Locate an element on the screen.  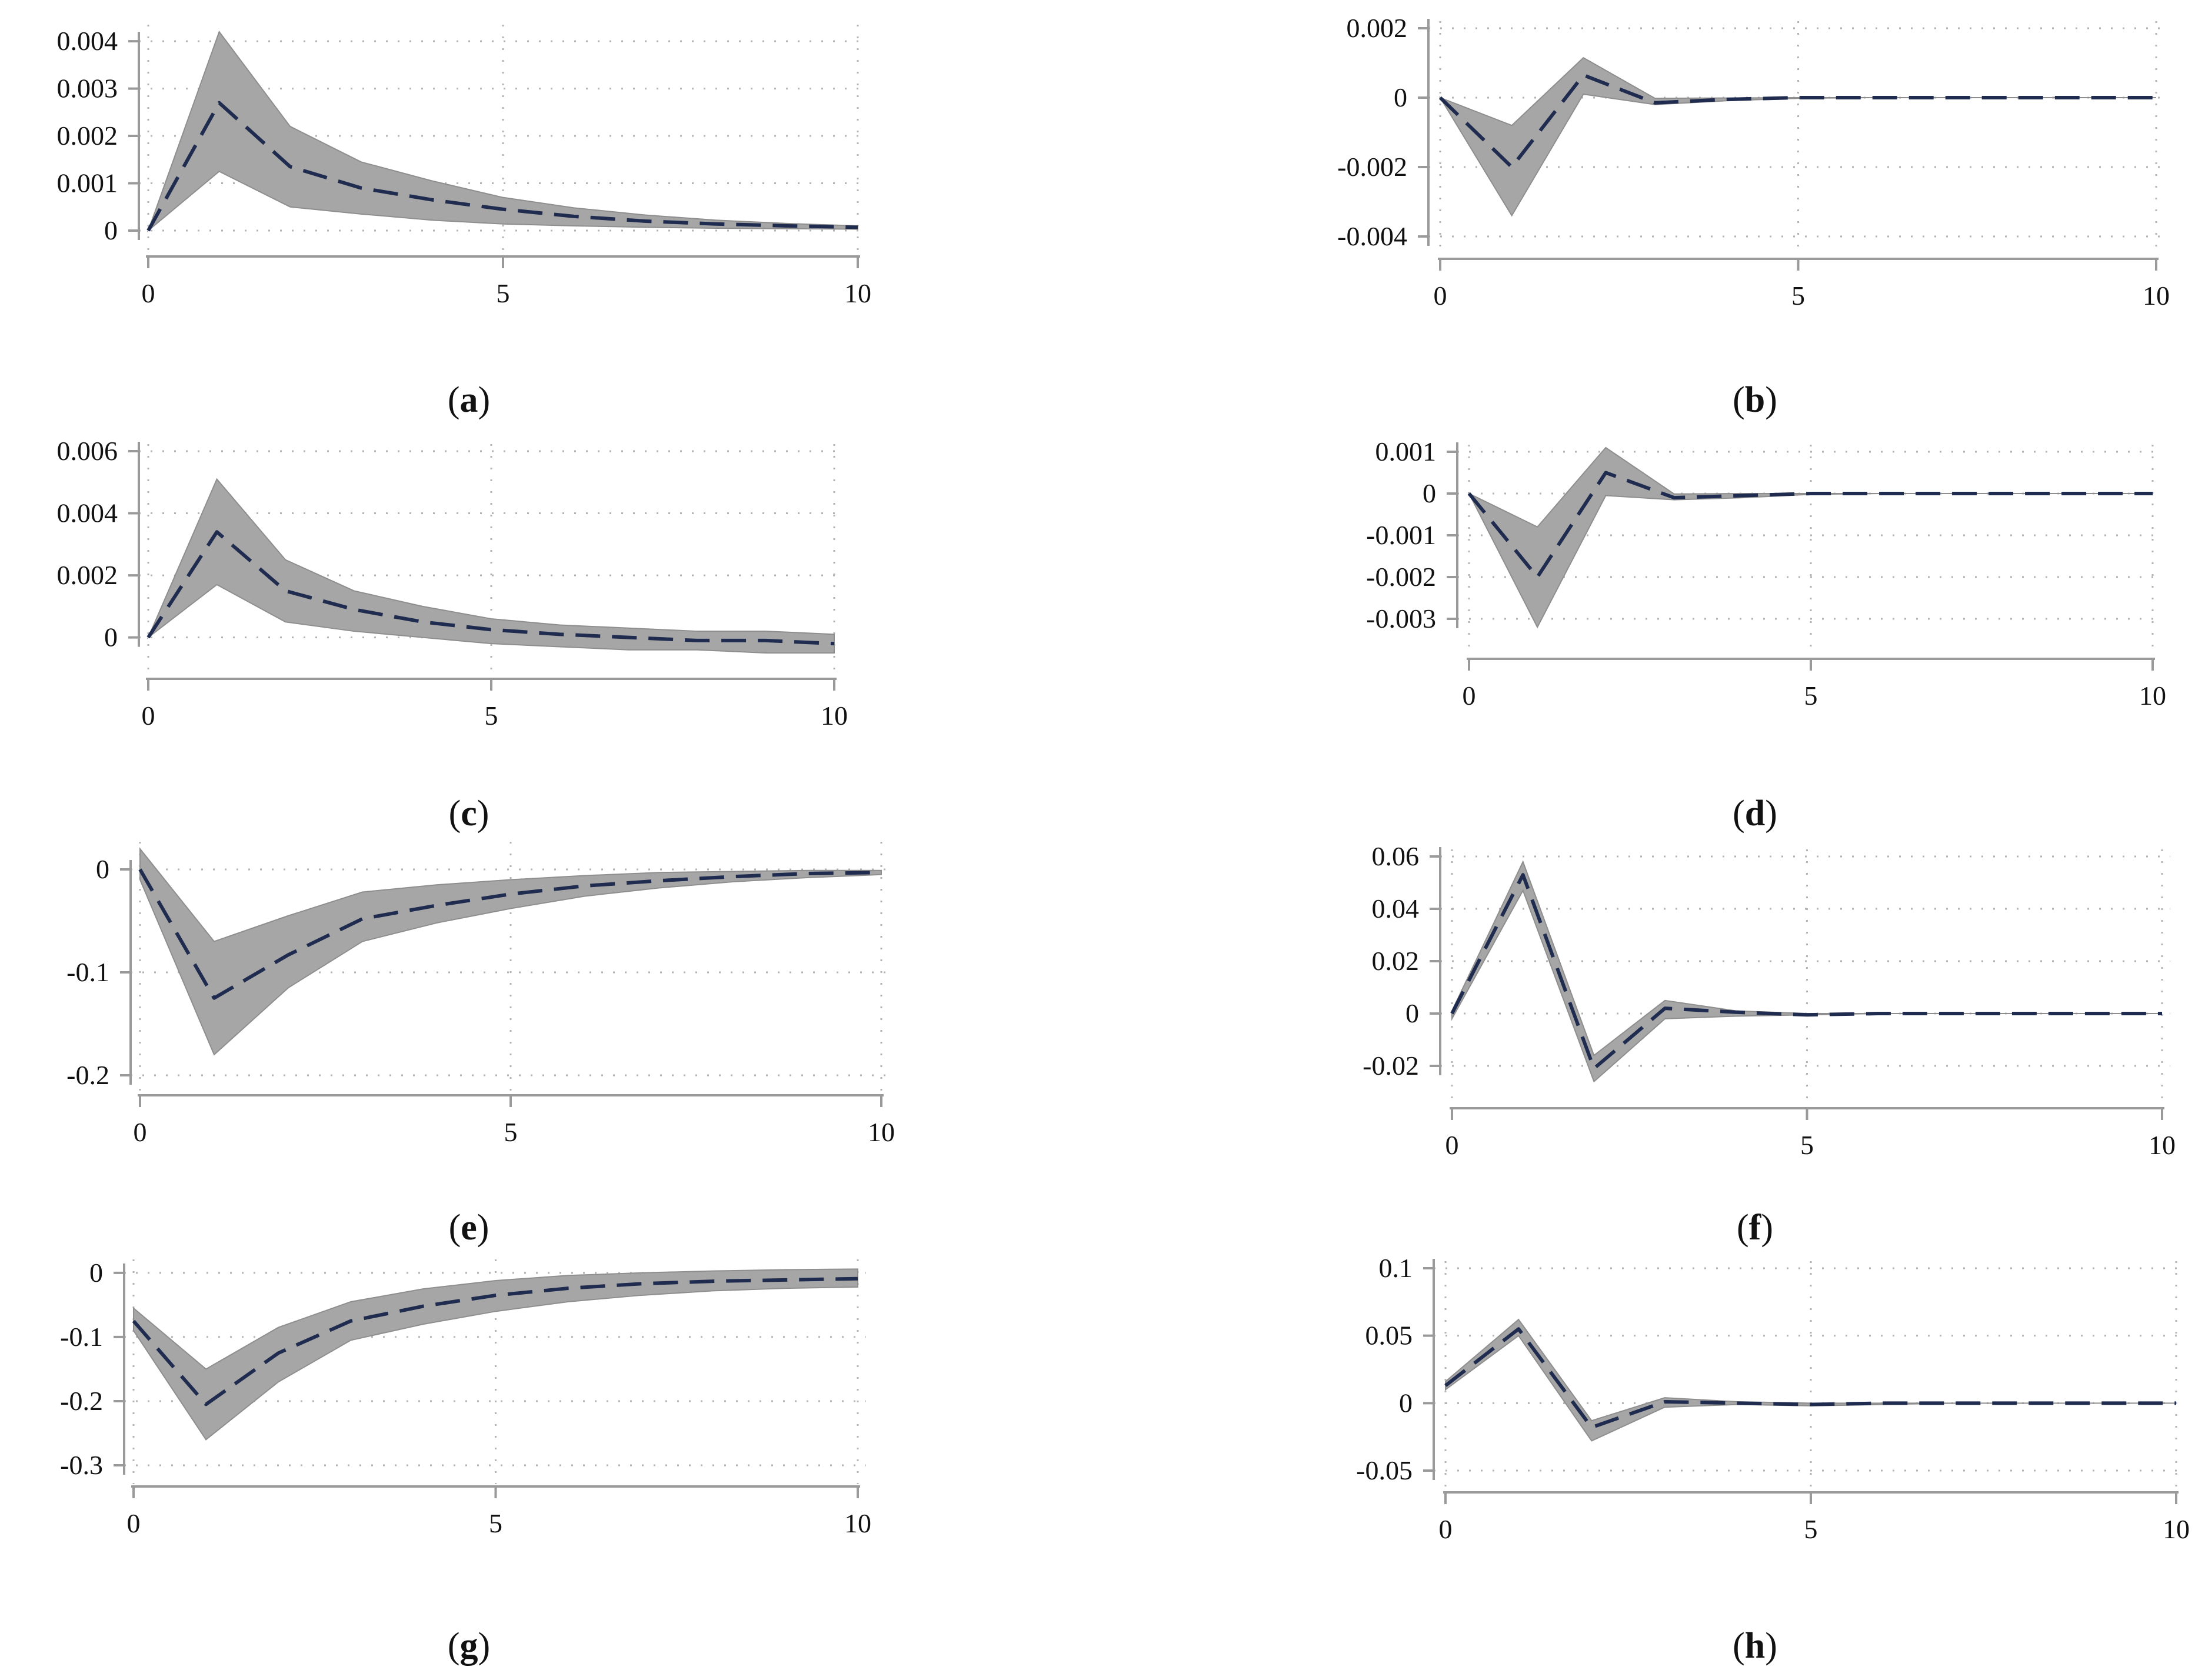
irf-line-g is located at coordinates (495, 1341).